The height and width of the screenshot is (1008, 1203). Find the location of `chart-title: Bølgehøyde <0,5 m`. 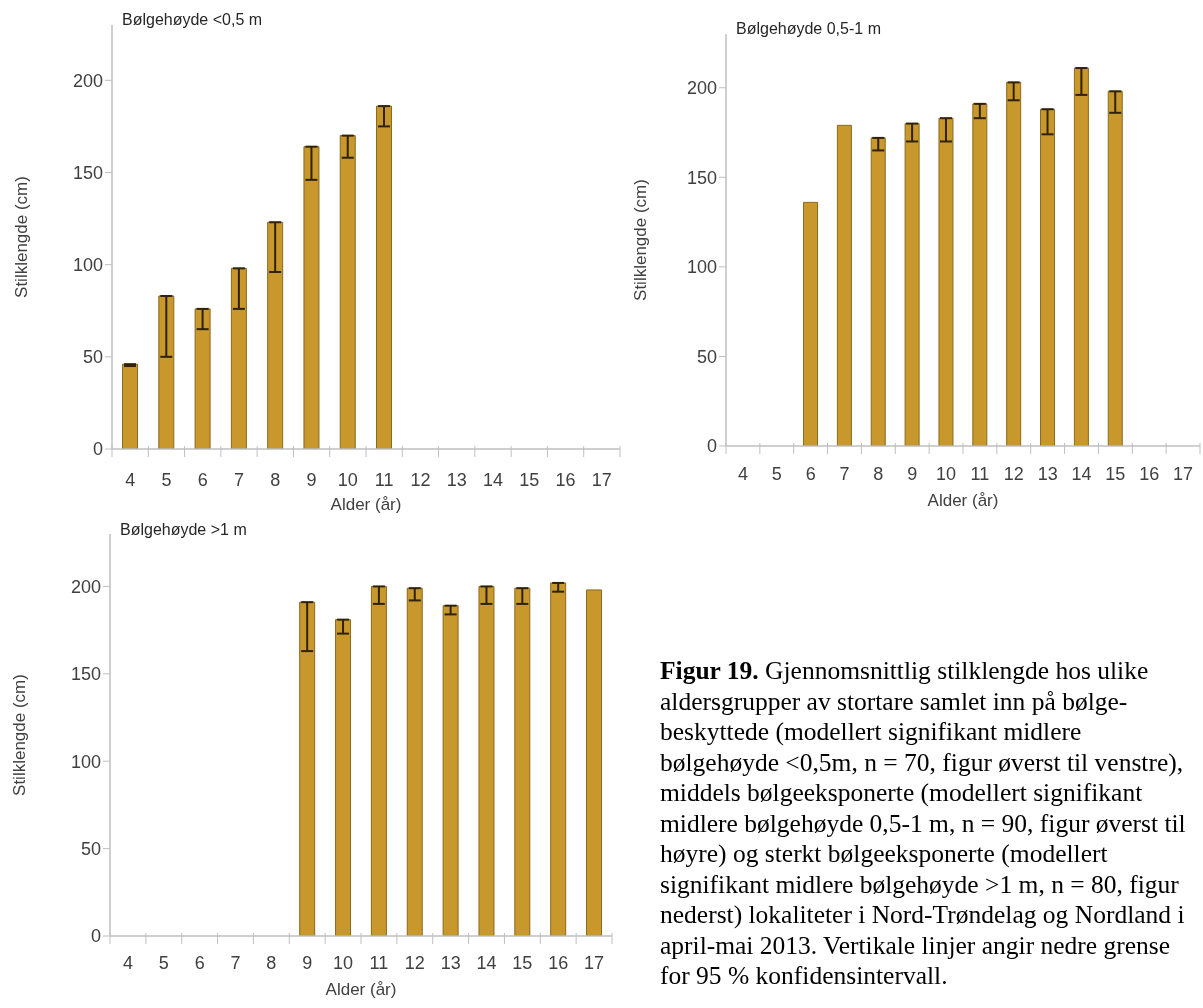

chart-title: Bølgehøyde <0,5 m is located at coordinates (192, 20).